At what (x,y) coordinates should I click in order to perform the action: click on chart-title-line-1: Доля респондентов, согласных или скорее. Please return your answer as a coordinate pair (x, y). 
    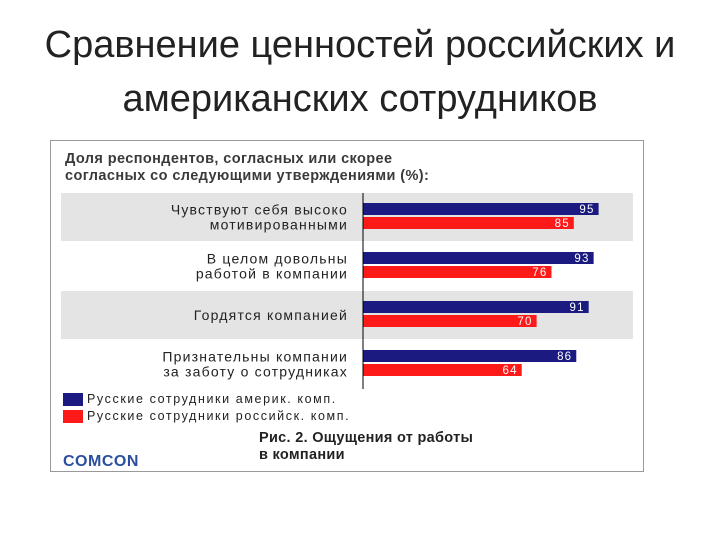
    Looking at the image, I should click on (229, 159).